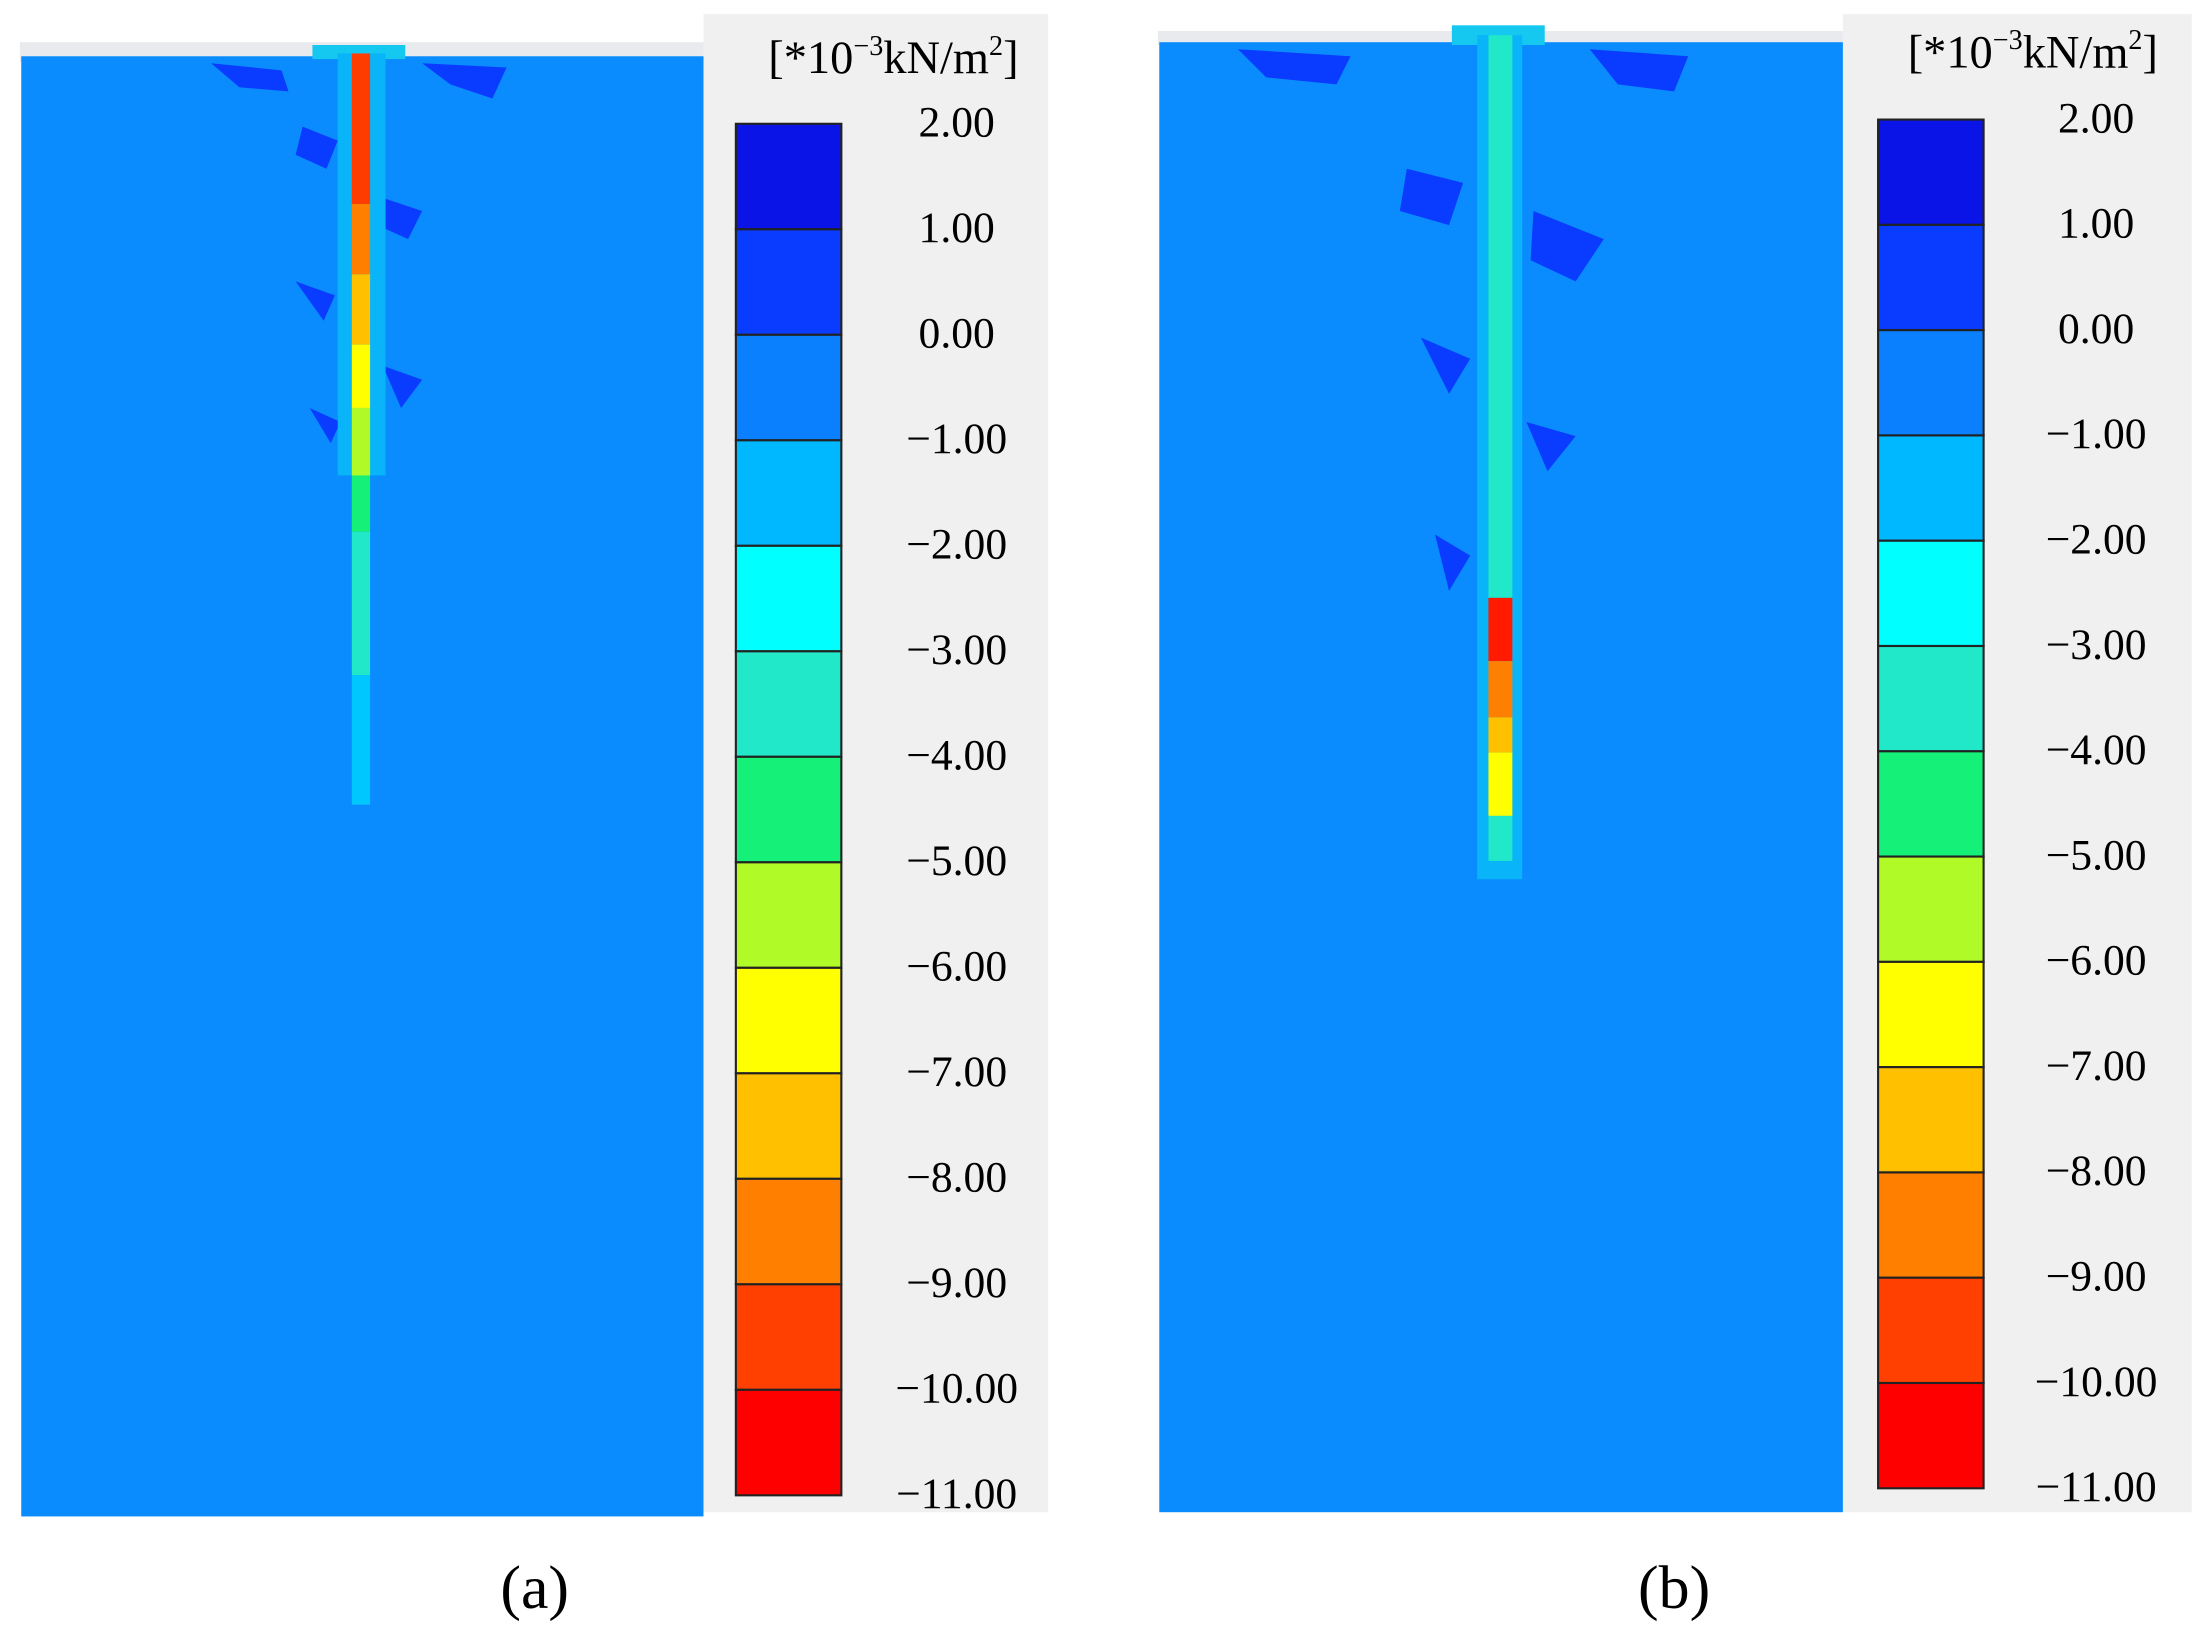  I want to click on panel-label: (b), so click(1674, 1588).